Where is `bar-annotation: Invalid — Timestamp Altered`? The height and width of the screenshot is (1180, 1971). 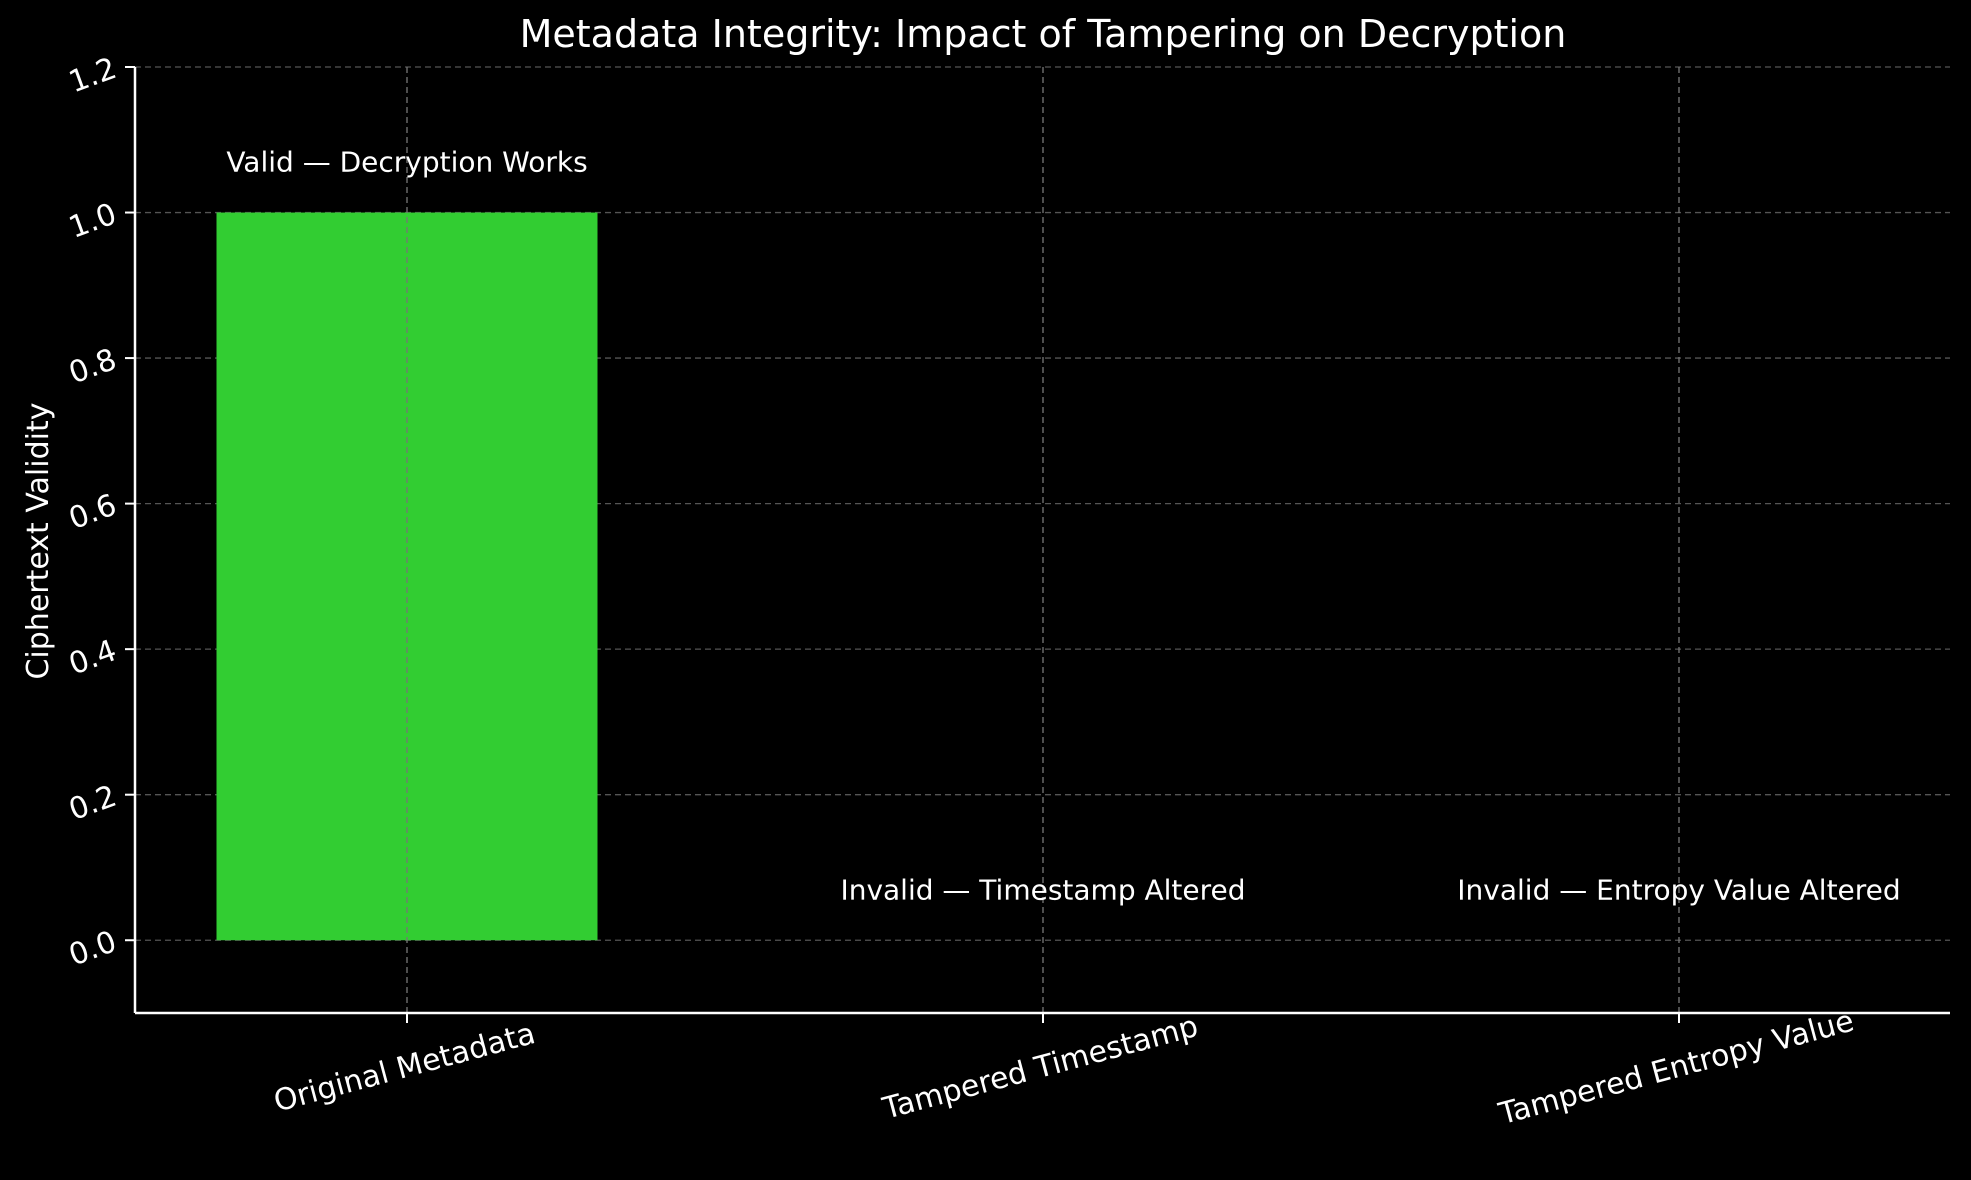
bar-annotation: Invalid — Timestamp Altered is located at coordinates (1042, 889).